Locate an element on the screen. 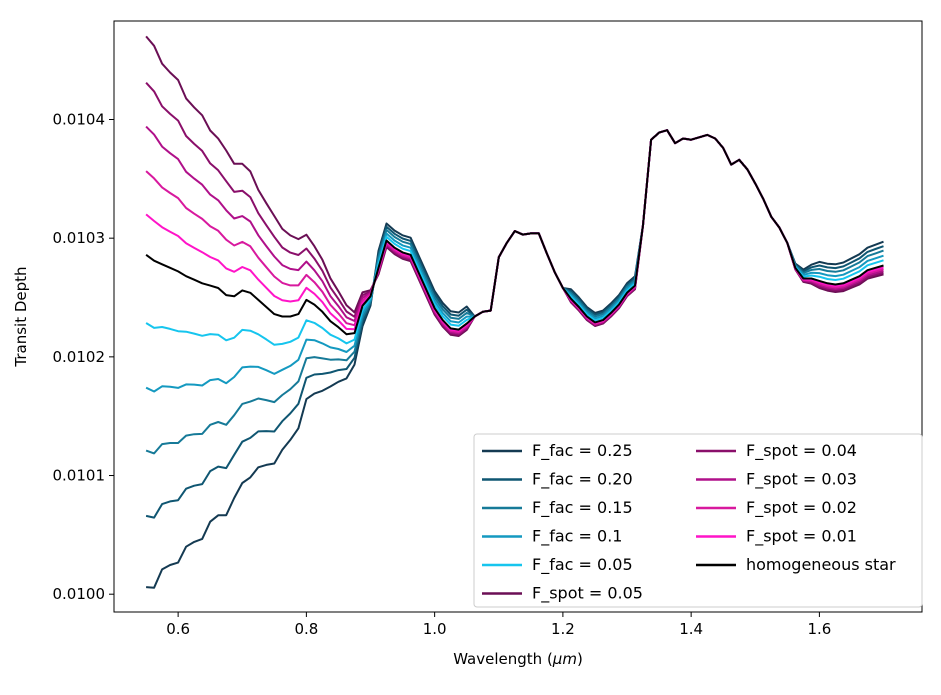 This screenshot has width=941, height=695. legend-label: F_spot = 0.05 is located at coordinates (587, 594).